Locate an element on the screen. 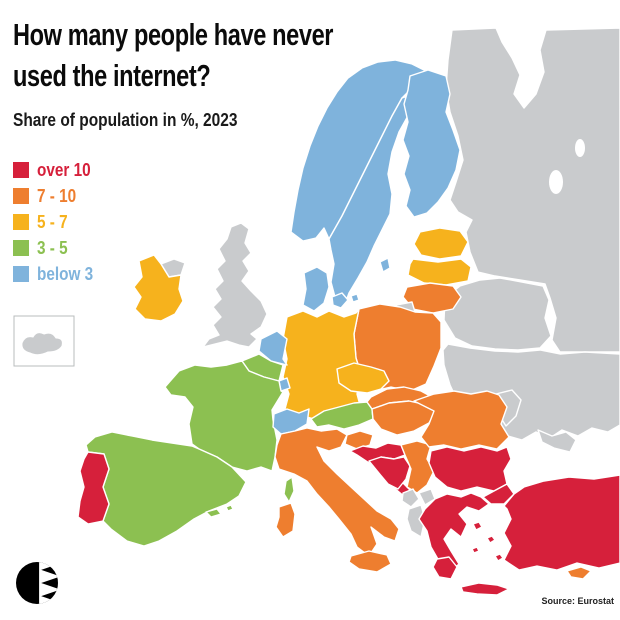 This screenshot has height=620, width=620. country-iceland is located at coordinates (42, 344).